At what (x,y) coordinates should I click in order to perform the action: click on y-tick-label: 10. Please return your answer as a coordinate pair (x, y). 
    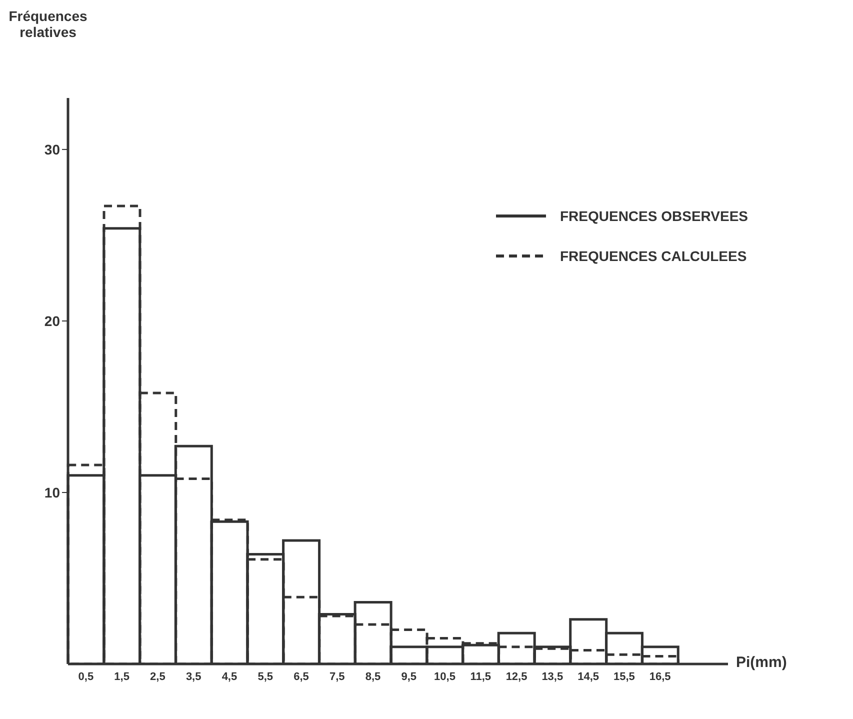
    Looking at the image, I should click on (52, 492).